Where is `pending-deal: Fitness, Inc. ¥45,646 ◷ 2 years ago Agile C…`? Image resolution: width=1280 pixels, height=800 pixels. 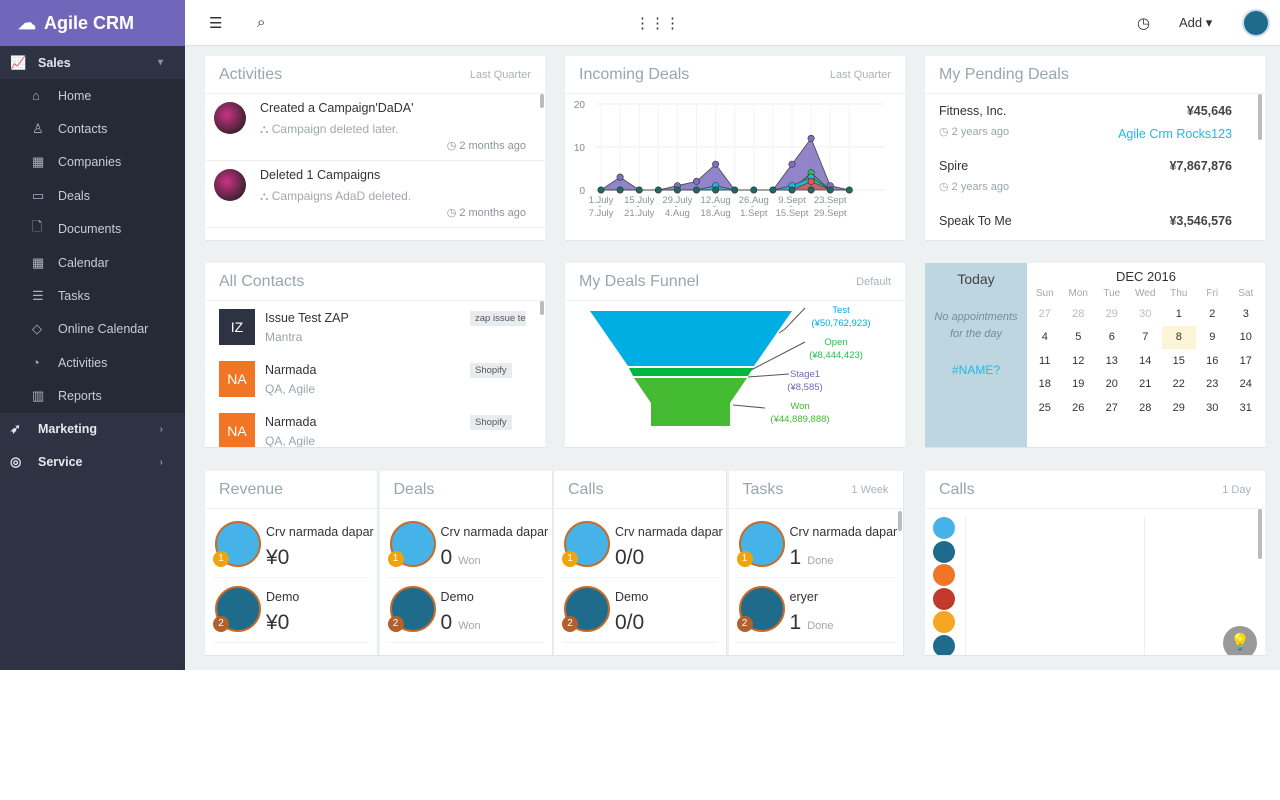
pending-deal: Fitness, Inc. ¥45,646 ◷ 2 years ago Agile C… is located at coordinates (1095, 121).